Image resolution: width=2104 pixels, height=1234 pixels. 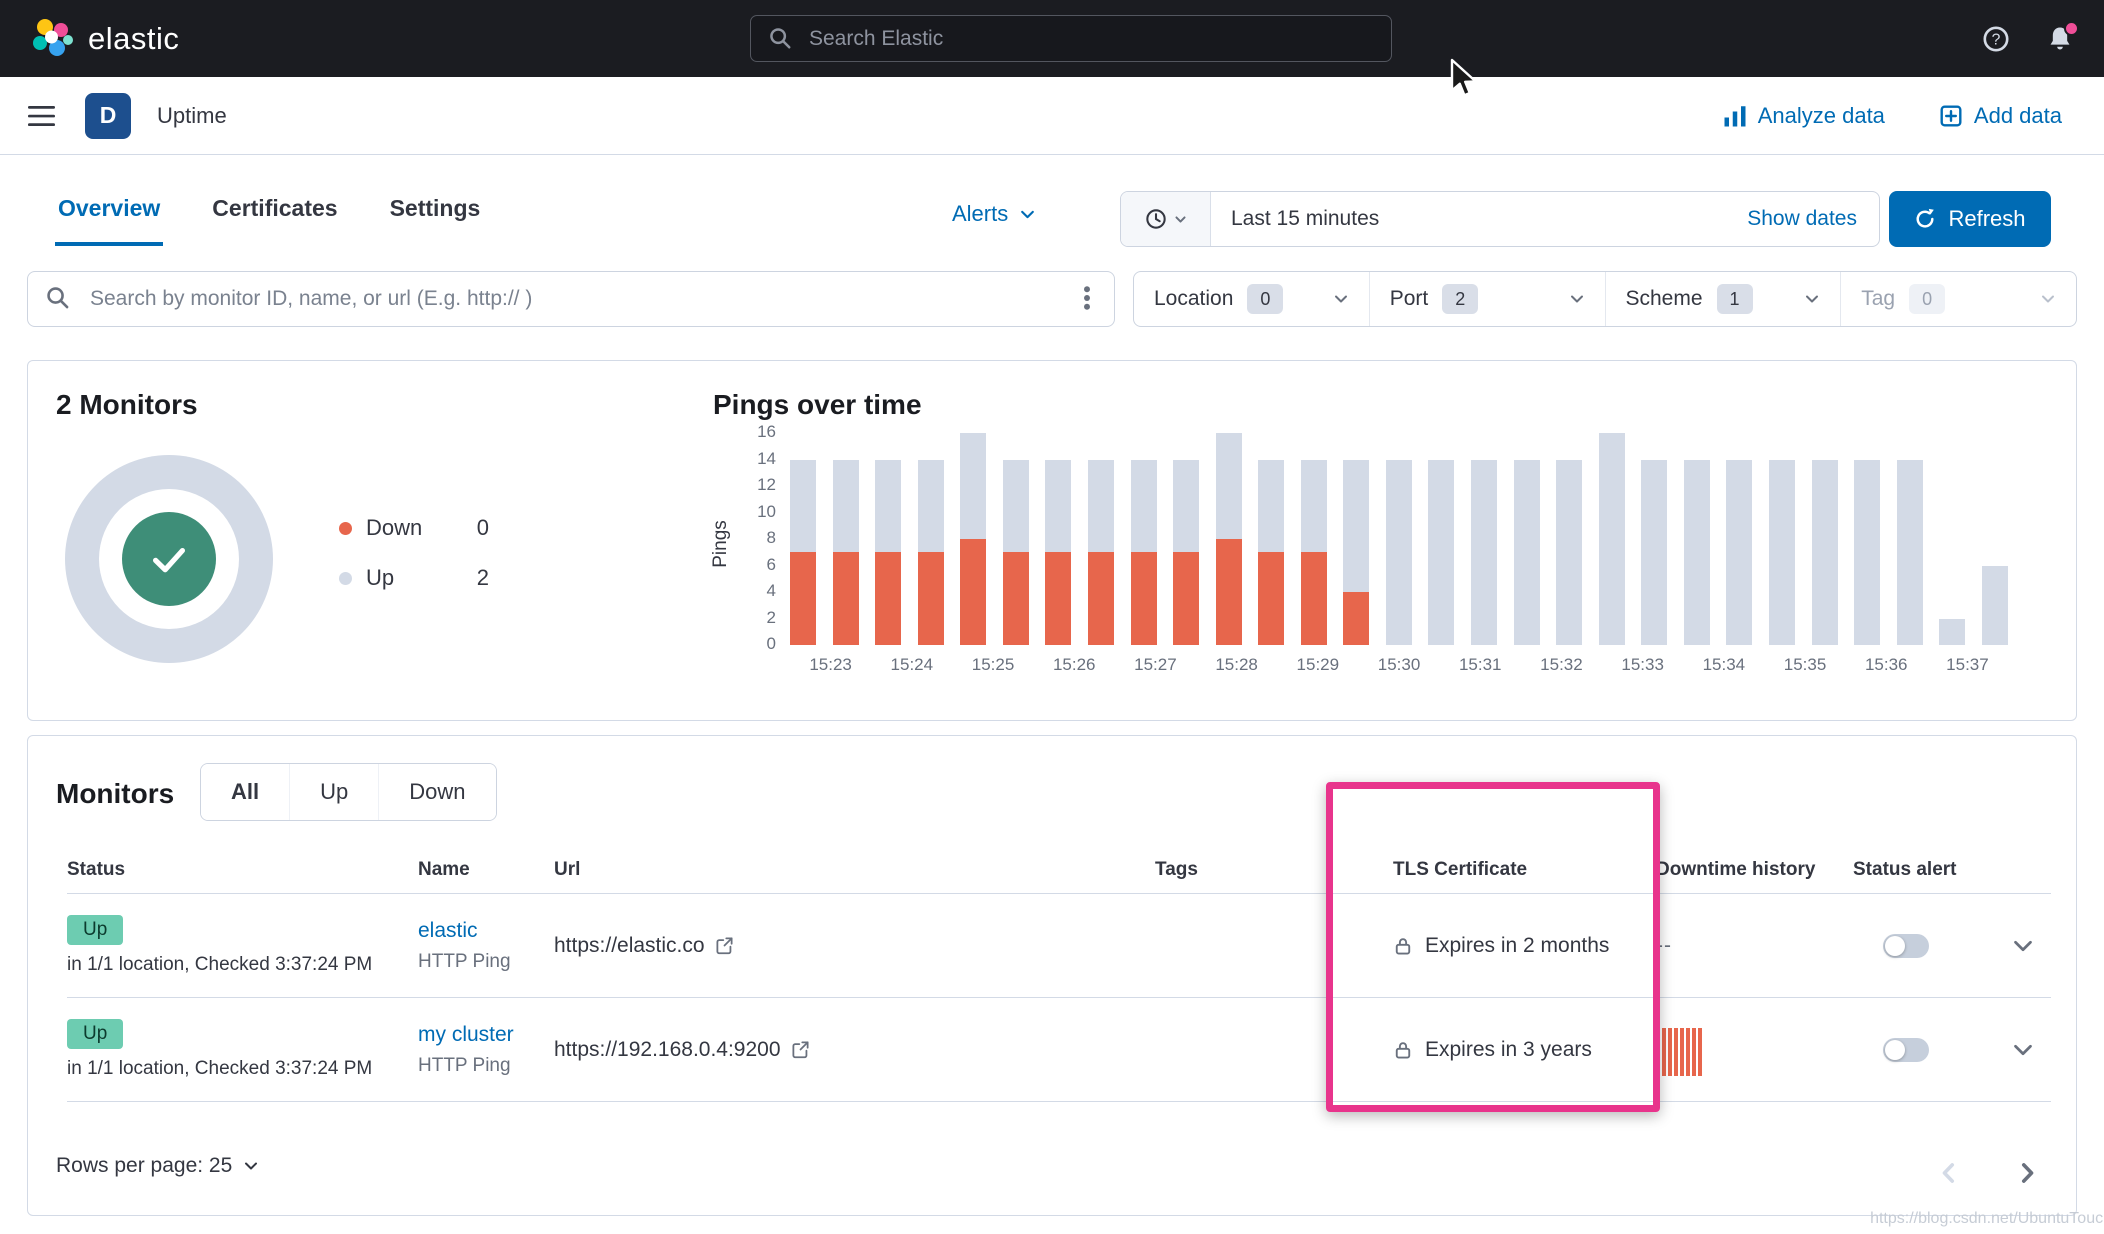 I want to click on brand-name: elastic, so click(x=134, y=38).